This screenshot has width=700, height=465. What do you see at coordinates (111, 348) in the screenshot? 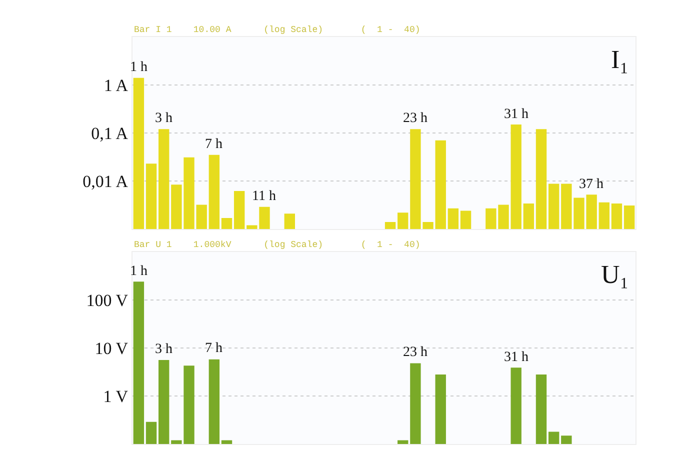
I see `y-tick-label: 10 V` at bounding box center [111, 348].